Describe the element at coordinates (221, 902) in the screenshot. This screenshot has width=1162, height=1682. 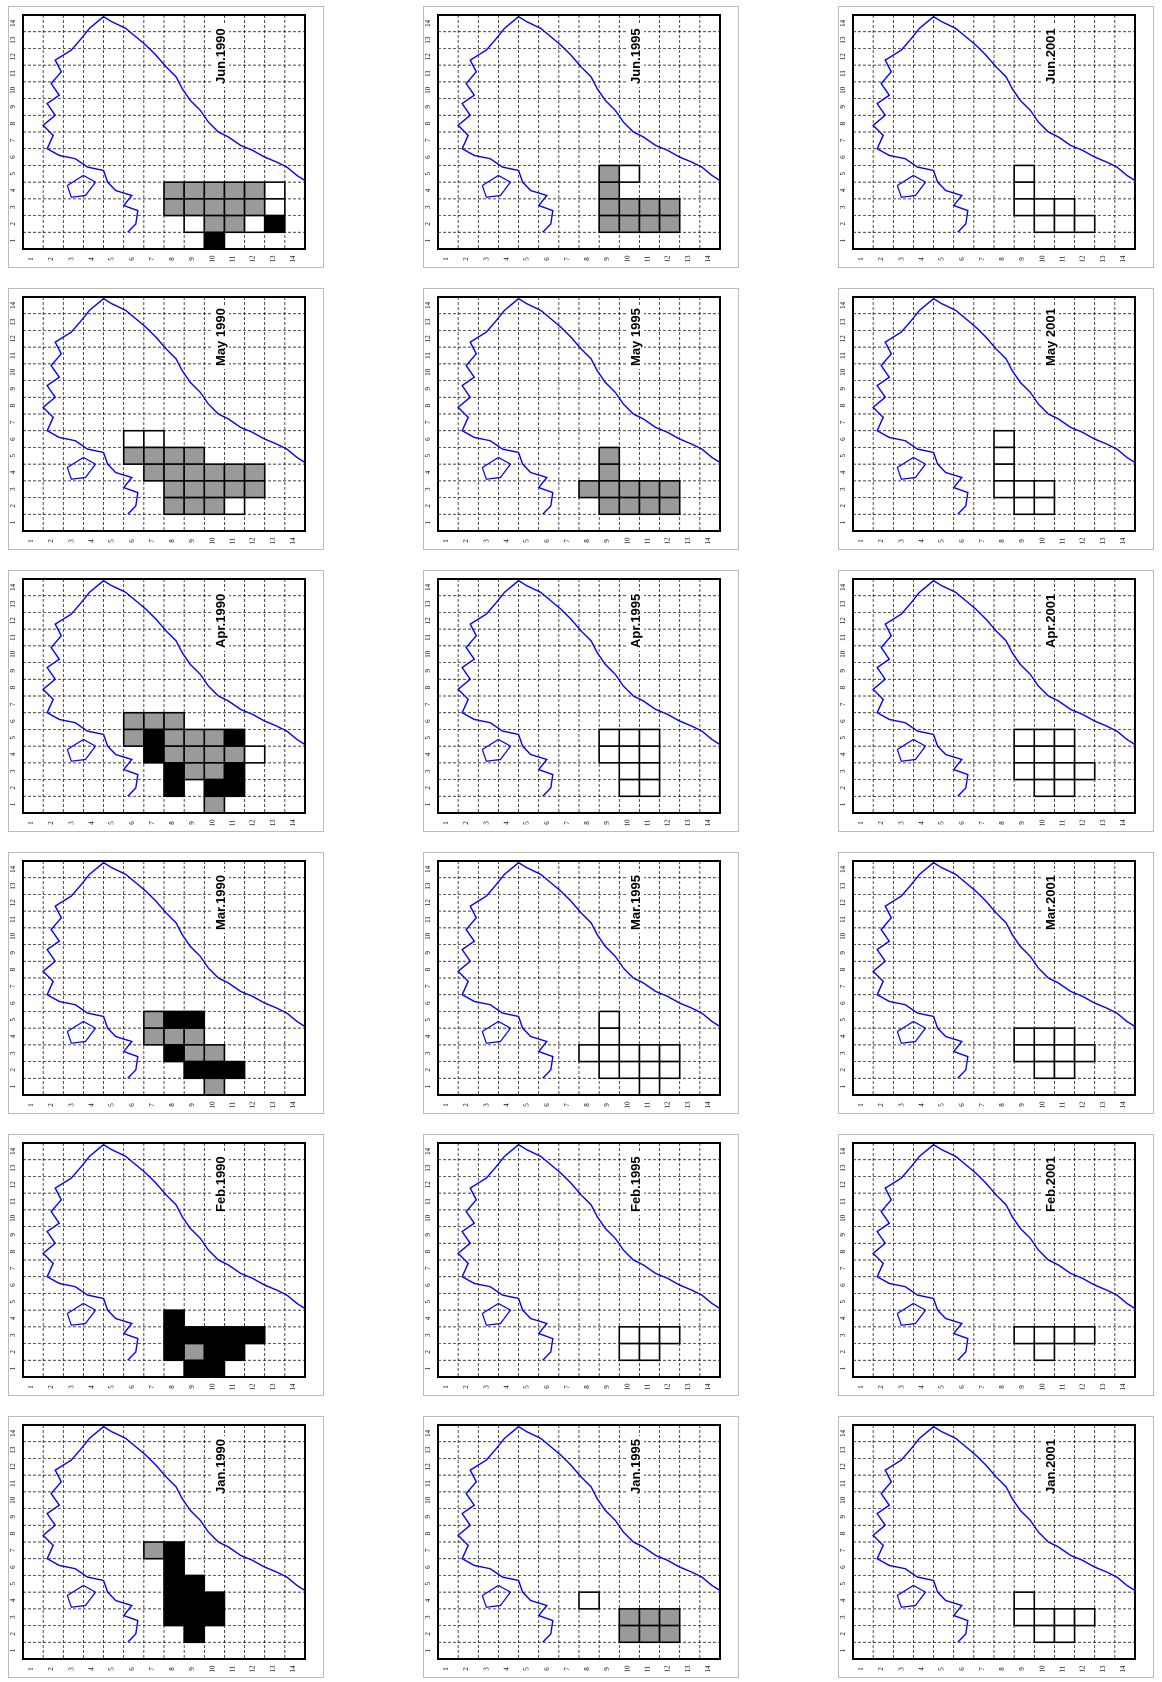
I see `panel-title: Mar.1990` at that location.